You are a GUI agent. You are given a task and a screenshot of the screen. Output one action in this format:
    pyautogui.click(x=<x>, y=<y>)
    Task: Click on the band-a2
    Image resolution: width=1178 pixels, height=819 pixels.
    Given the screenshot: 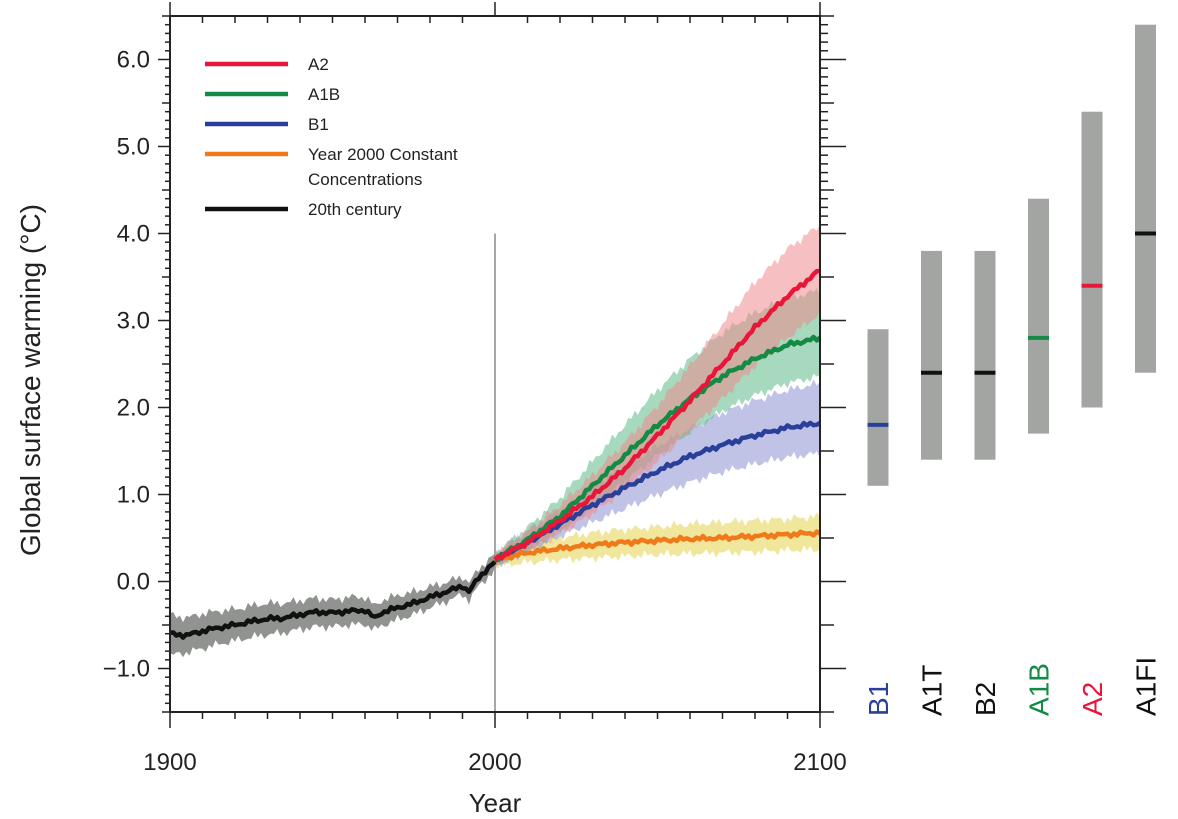 What is the action you would take?
    pyautogui.click(x=657, y=395)
    